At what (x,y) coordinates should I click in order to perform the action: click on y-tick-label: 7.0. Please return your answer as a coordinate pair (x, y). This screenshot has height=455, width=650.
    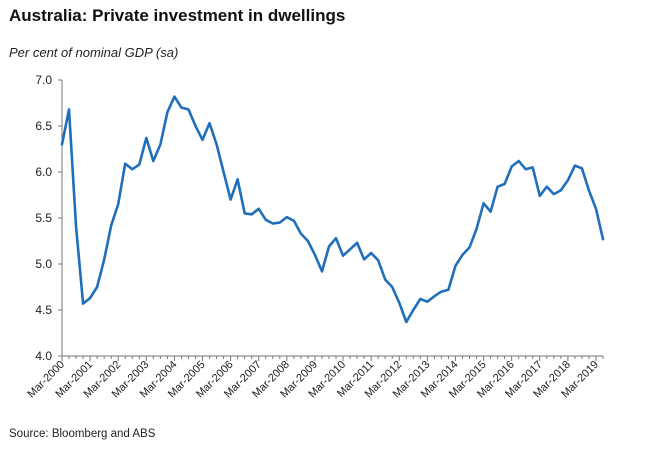
    Looking at the image, I should click on (43, 80).